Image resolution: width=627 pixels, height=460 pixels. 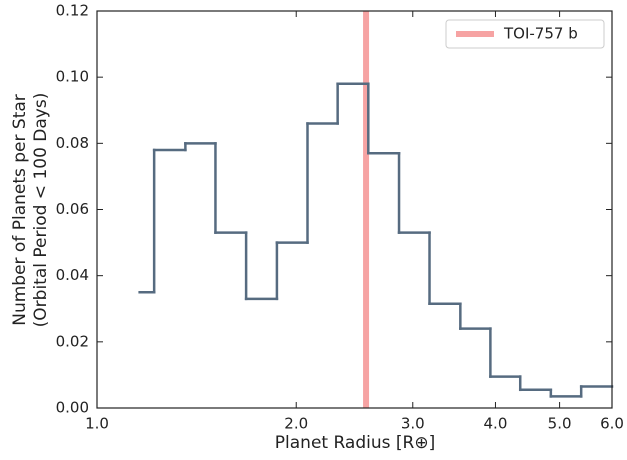 I want to click on x-tick-label: 6.0, so click(x=612, y=424).